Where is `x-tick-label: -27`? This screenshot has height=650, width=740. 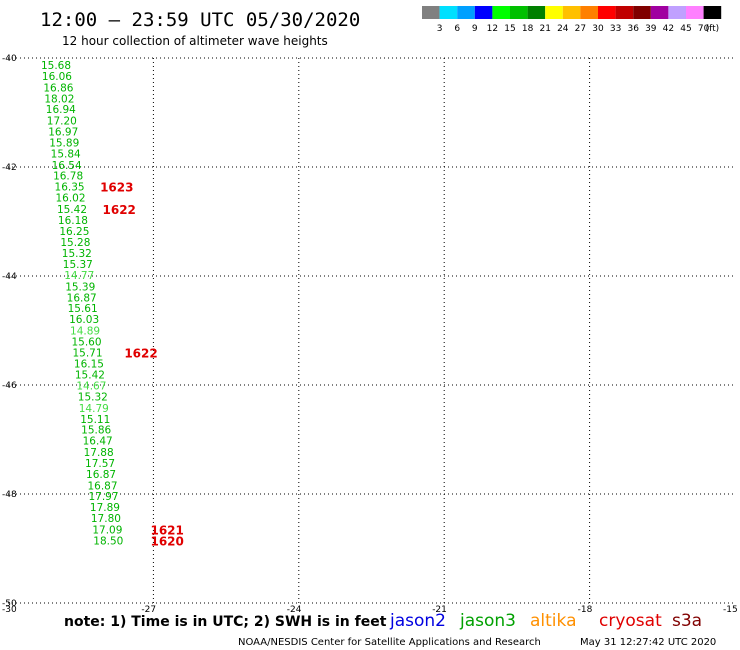
x-tick-label: -27 is located at coordinates (148, 610).